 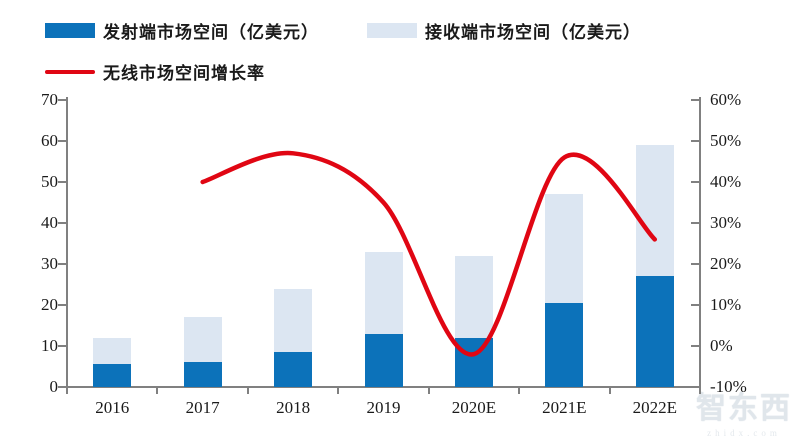 What do you see at coordinates (54, 386) in the screenshot?
I see `y-axis-left-tick-label: 0` at bounding box center [54, 386].